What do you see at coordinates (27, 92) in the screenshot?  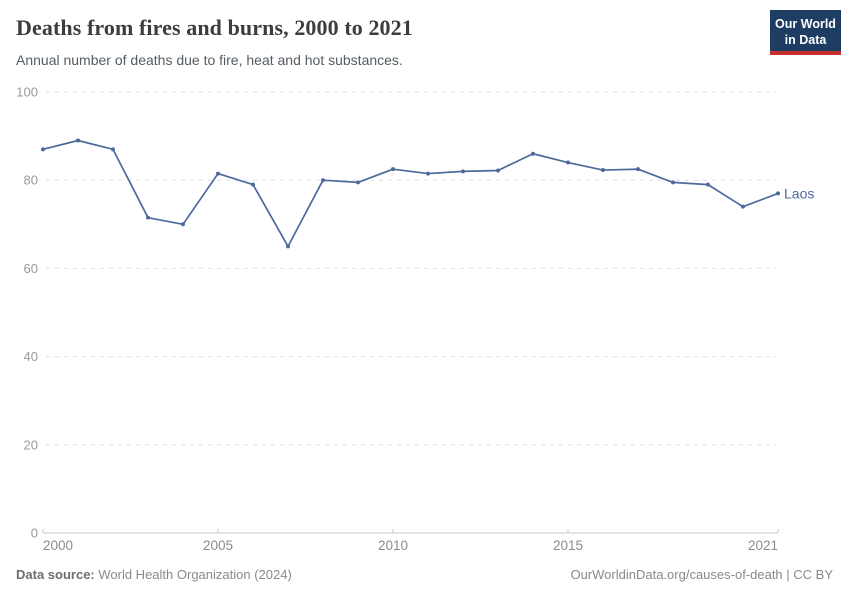 I see `y-axis-label-100: 100` at bounding box center [27, 92].